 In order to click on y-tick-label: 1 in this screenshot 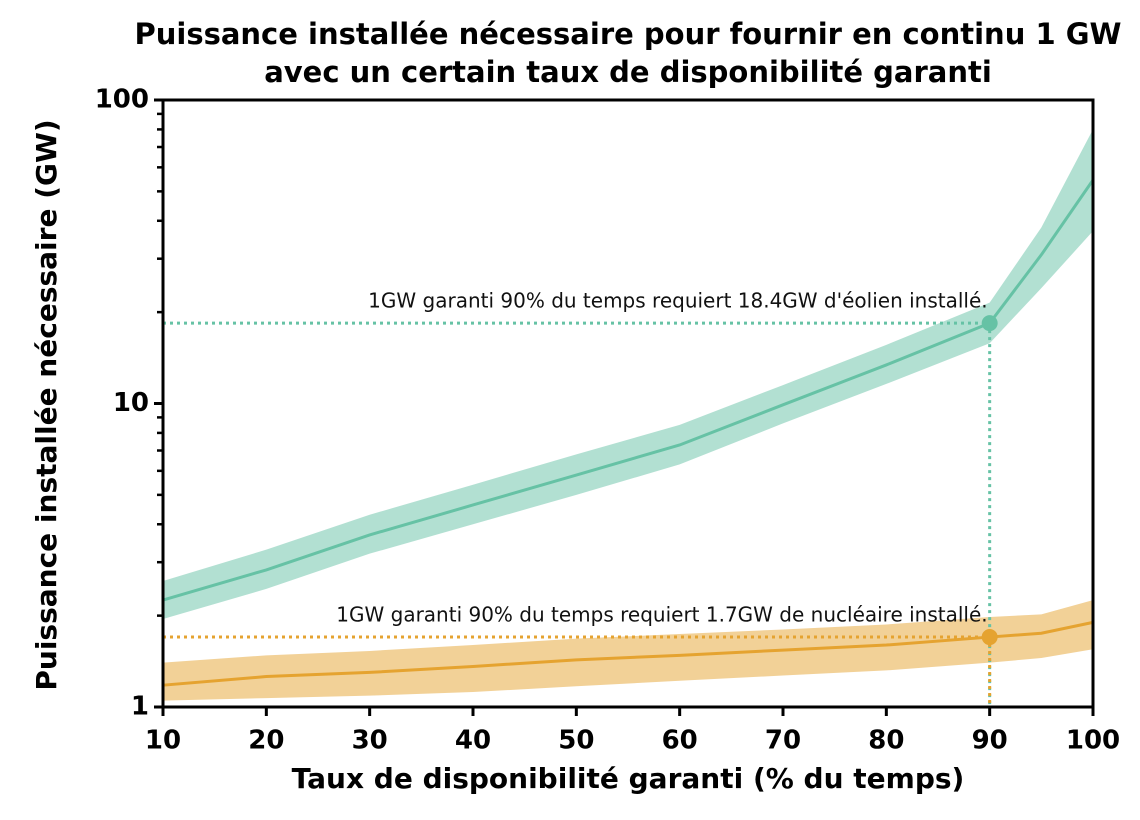, I will do `click(140, 707)`.